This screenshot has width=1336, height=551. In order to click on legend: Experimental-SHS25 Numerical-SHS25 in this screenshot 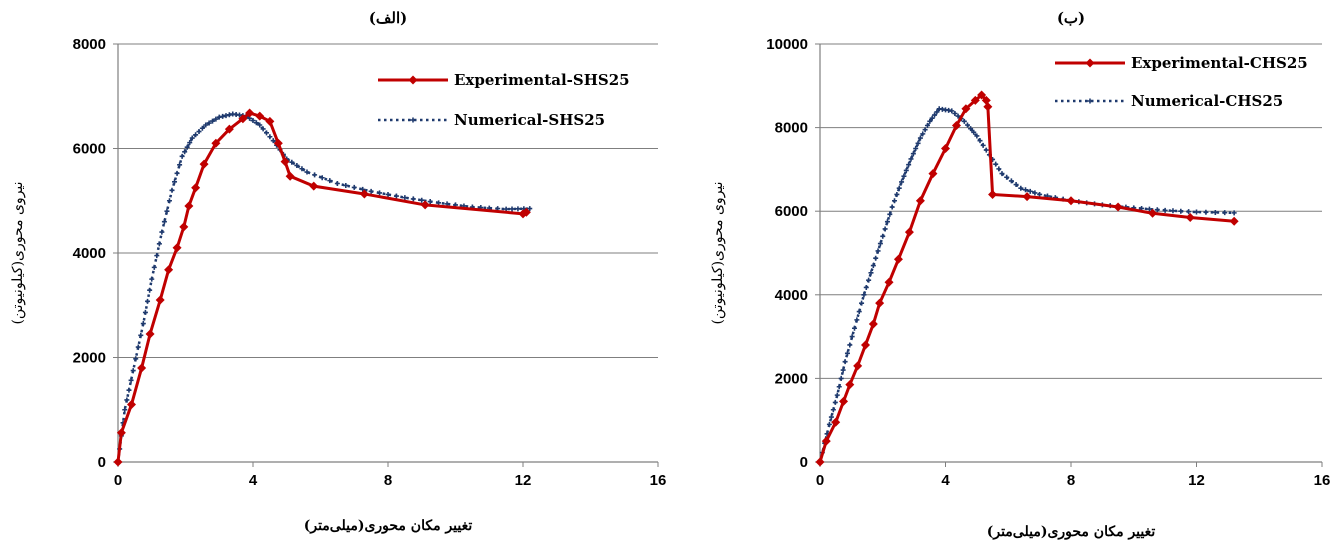, I will do `click(504, 100)`.